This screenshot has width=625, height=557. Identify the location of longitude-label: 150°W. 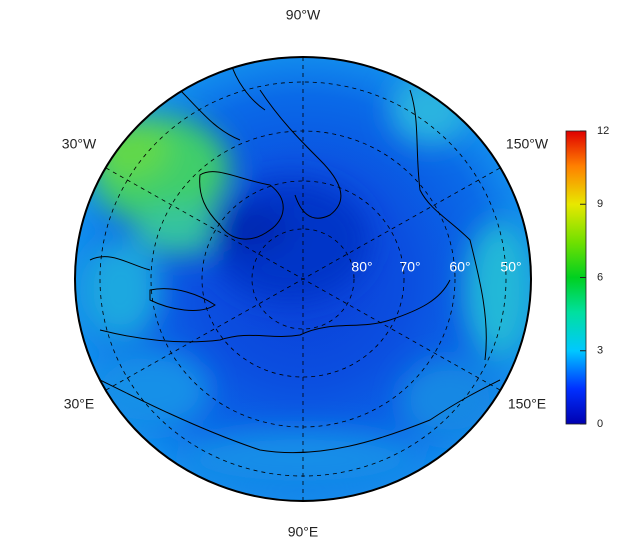
(527, 144).